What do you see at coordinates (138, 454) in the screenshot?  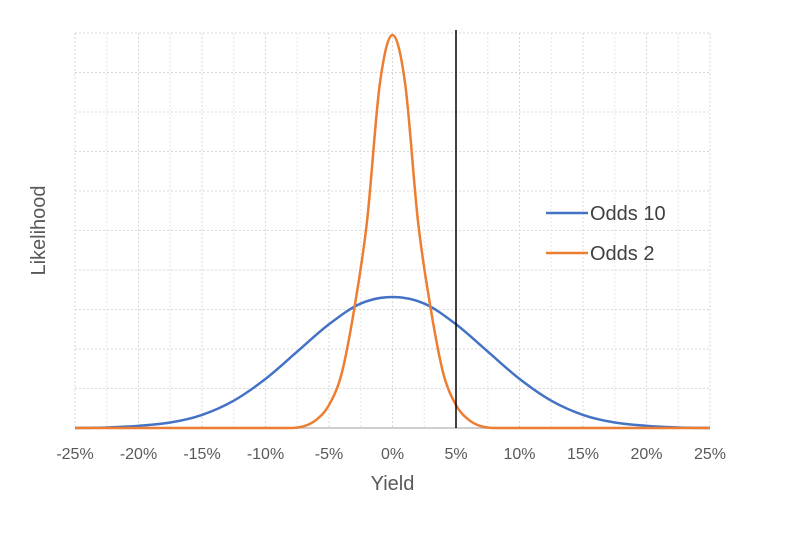 I see `x-tick-label: -20%` at bounding box center [138, 454].